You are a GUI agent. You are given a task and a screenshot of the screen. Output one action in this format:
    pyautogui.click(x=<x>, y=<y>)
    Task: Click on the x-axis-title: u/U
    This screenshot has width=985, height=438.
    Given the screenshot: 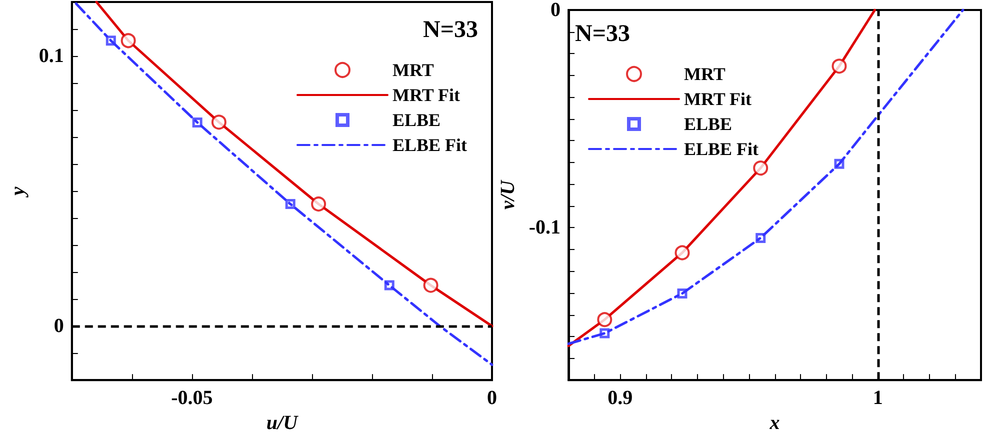 What is the action you would take?
    pyautogui.click(x=283, y=423)
    